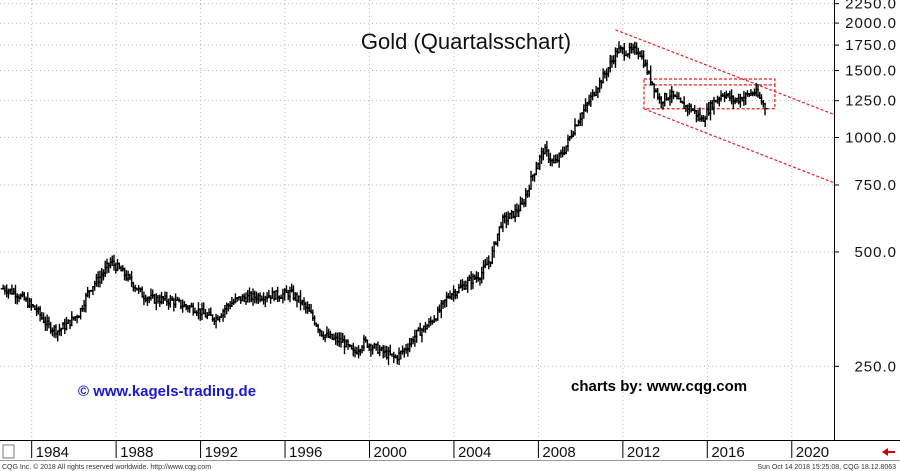 Image resolution: width=900 pixels, height=471 pixels. I want to click on credit-kagels: © www.kagels-trading.de, so click(167, 391).